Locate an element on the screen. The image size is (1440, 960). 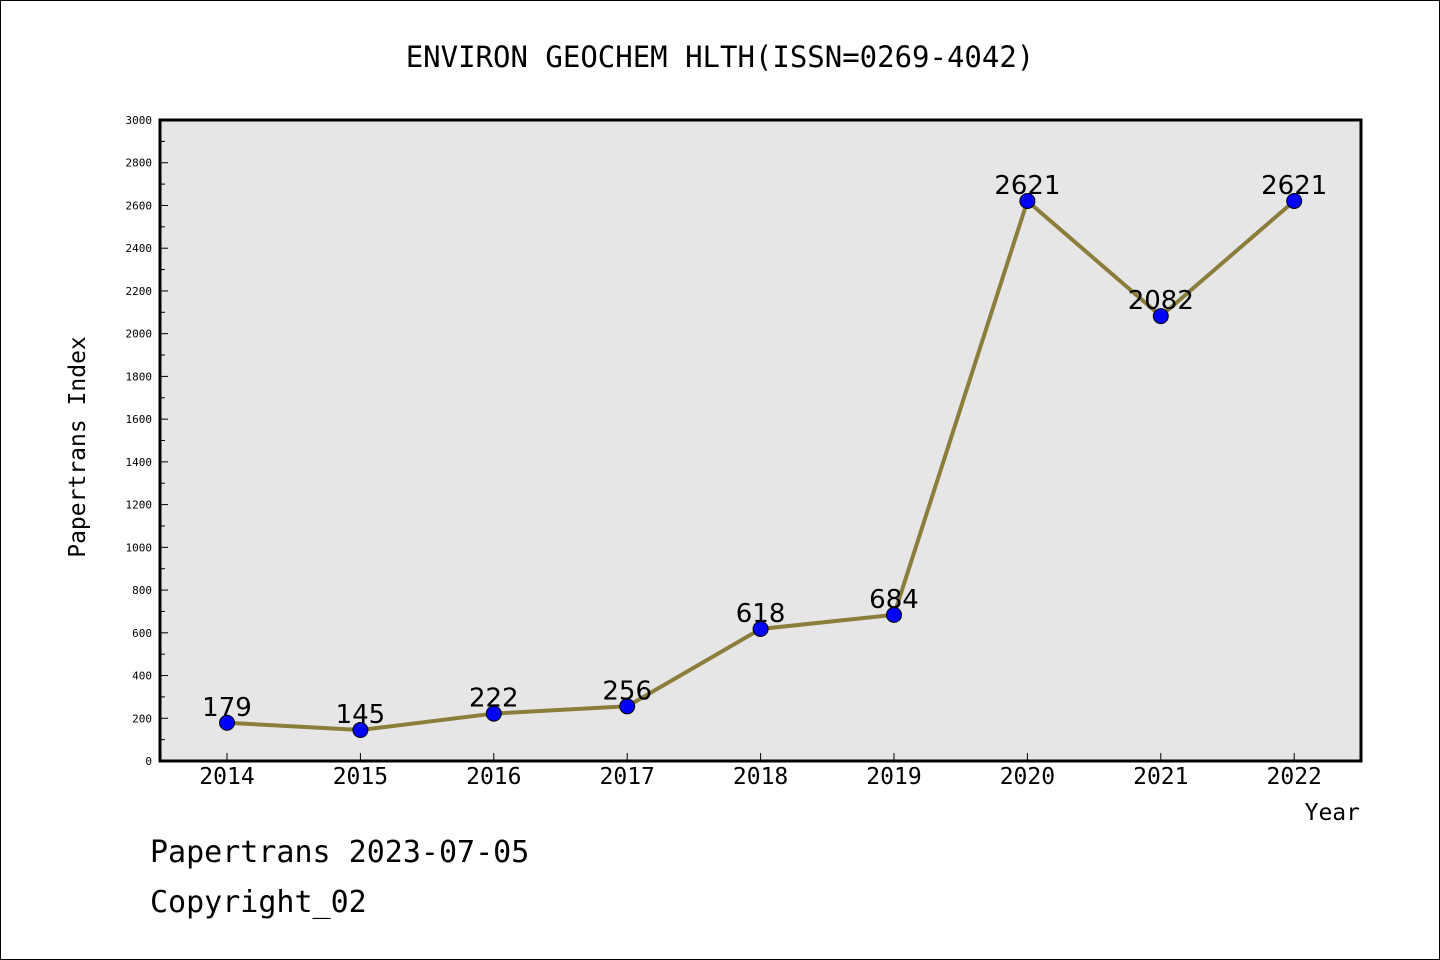
y-tick-label: 2200 is located at coordinates (139, 291).